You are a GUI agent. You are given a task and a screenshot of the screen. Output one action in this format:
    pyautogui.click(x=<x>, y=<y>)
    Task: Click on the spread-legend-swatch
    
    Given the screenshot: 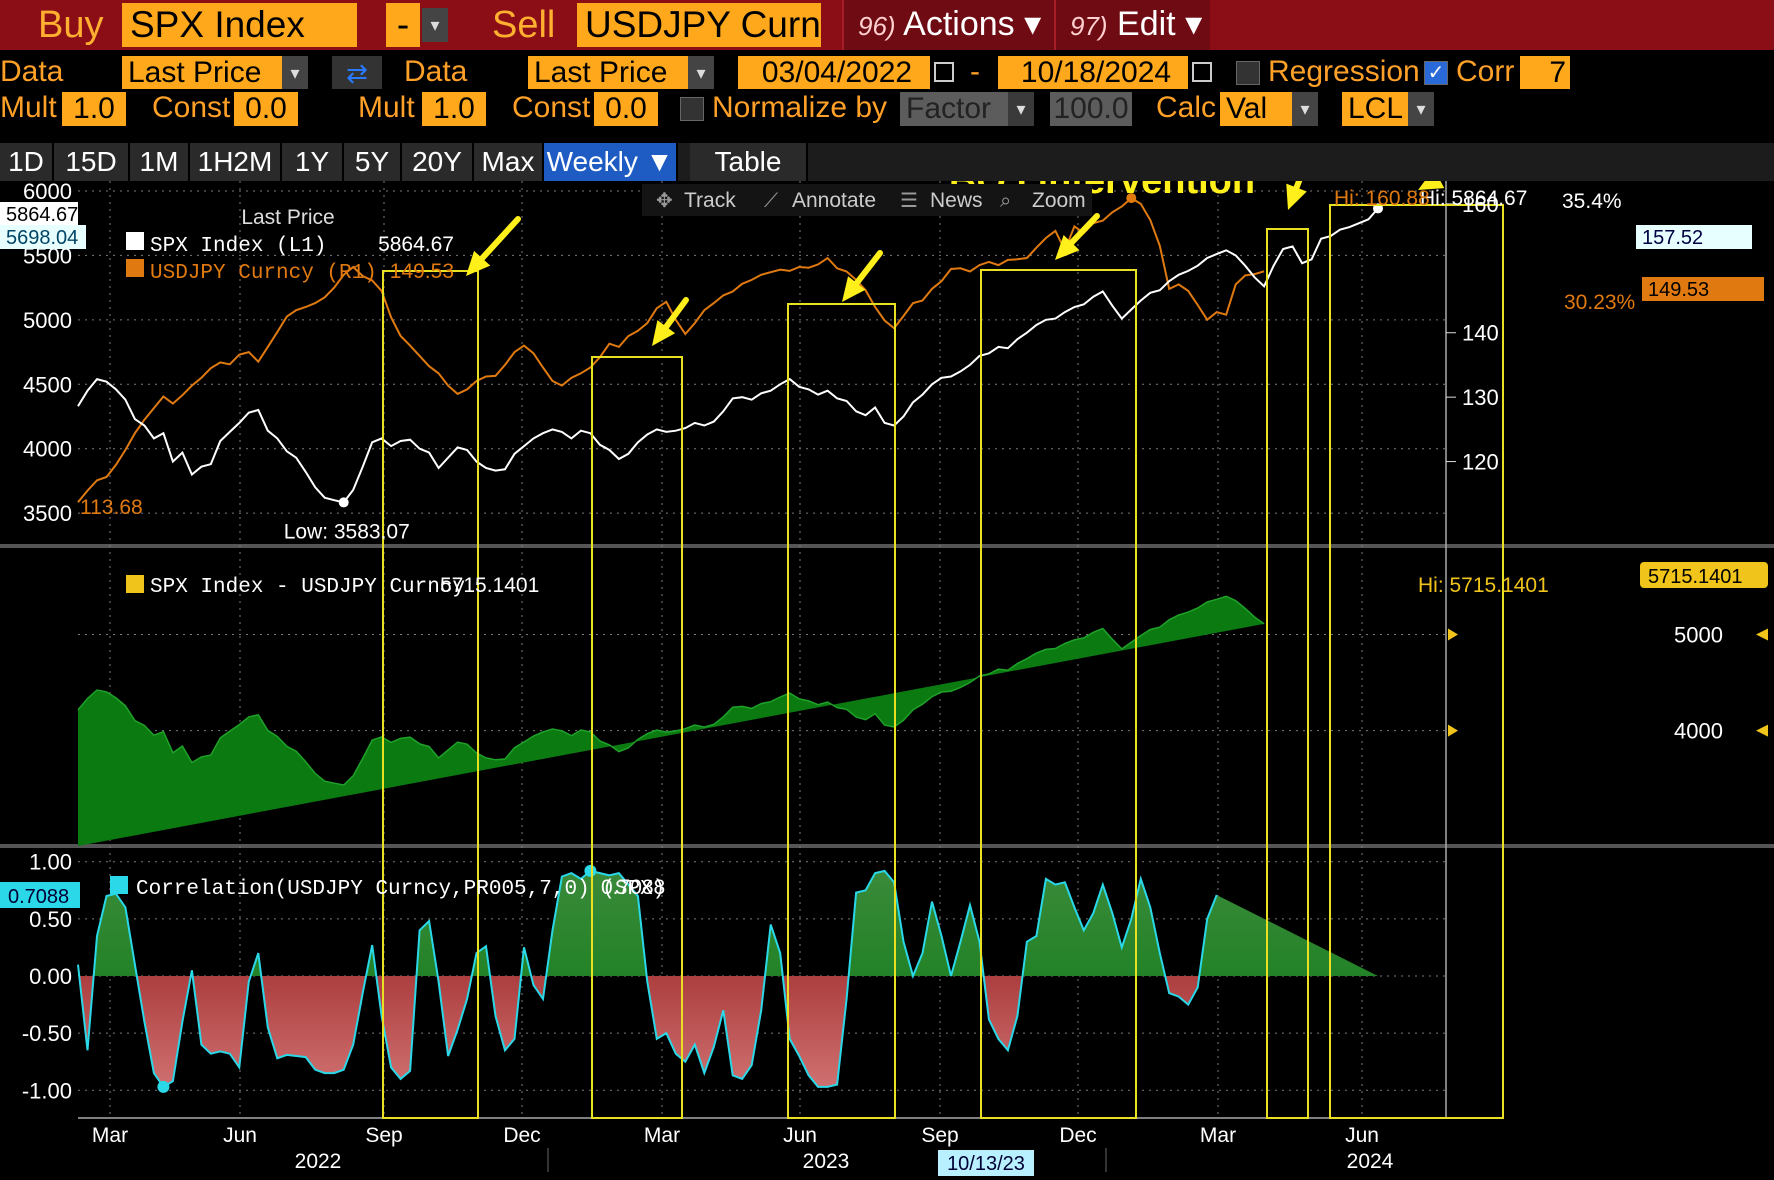 What is the action you would take?
    pyautogui.click(x=135, y=584)
    